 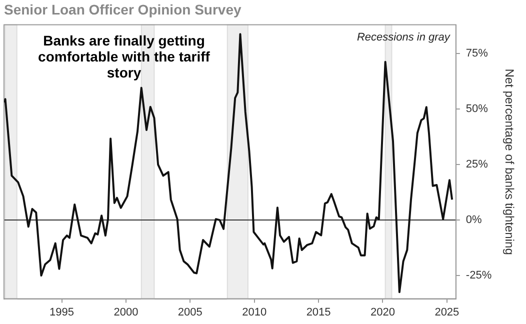 I want to click on x-tick-label: 2005, so click(x=190, y=312).